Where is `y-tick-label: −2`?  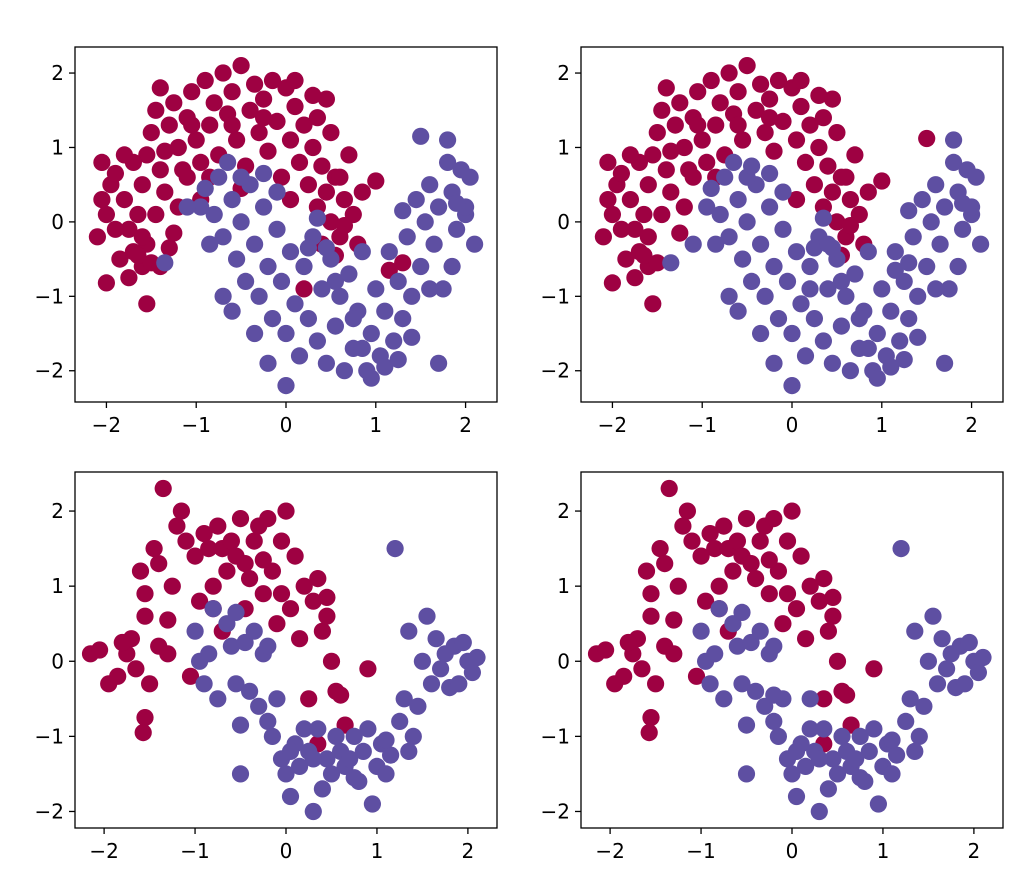 y-tick-label: −2 is located at coordinates (555, 811).